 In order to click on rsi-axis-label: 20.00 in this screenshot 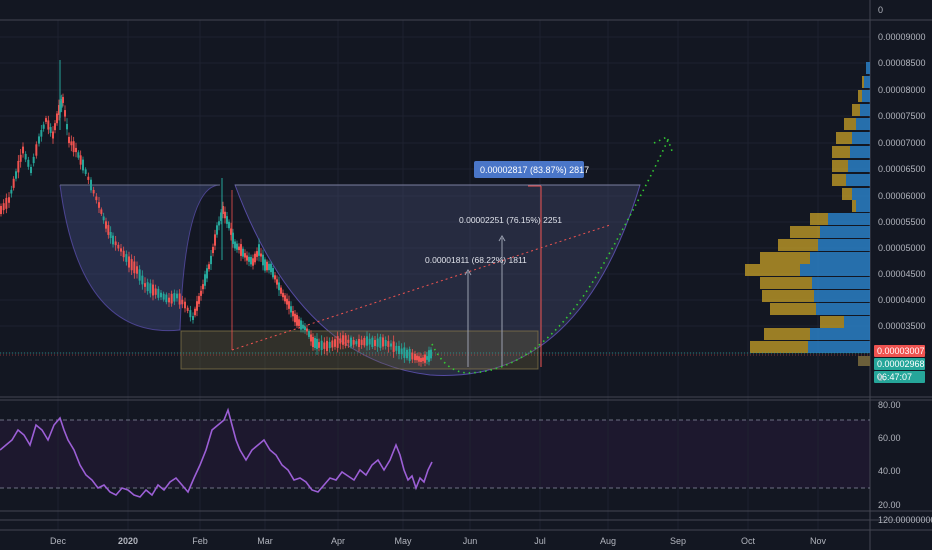, I will do `click(889, 505)`.